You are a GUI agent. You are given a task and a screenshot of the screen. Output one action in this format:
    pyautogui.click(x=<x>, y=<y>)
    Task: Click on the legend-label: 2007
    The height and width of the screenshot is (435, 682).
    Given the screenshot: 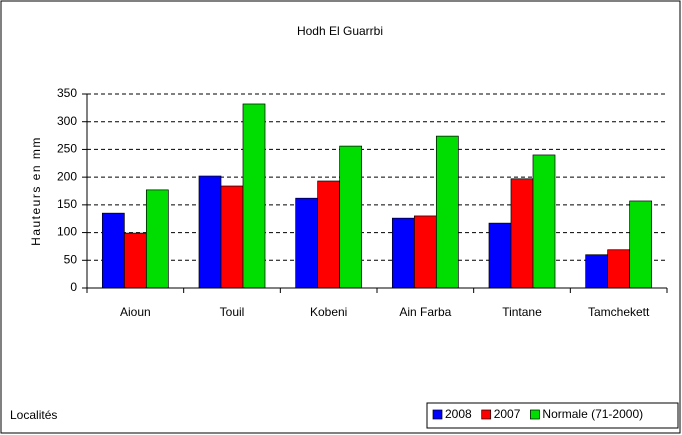 What is the action you would take?
    pyautogui.click(x=507, y=414)
    